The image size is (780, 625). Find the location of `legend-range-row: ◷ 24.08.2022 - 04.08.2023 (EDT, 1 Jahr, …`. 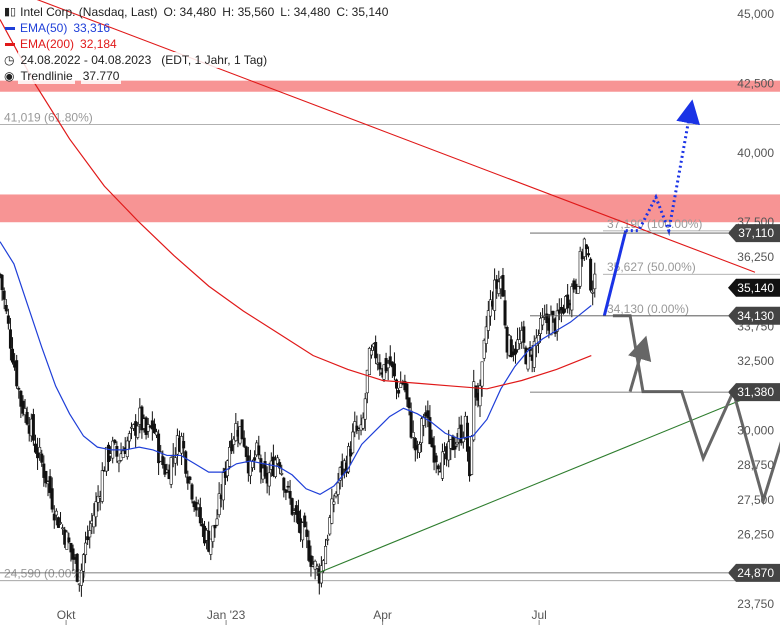

legend-range-row: ◷ 24.08.2022 - 04.08.2023 (EDT, 1 Jahr, … is located at coordinates (196, 60).